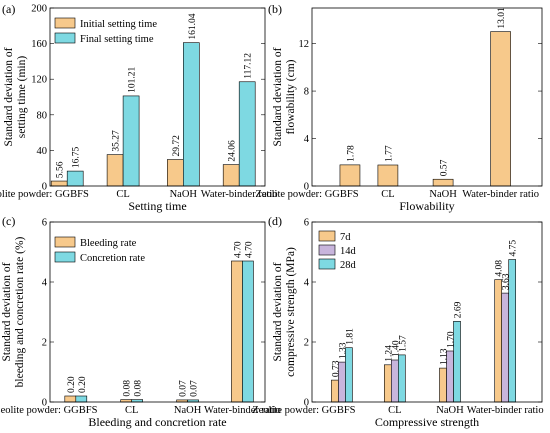 Image resolution: width=550 pixels, height=433 pixels. Describe the element at coordinates (426, 206) in the screenshot. I see `x-axis-label: Flowability` at that location.